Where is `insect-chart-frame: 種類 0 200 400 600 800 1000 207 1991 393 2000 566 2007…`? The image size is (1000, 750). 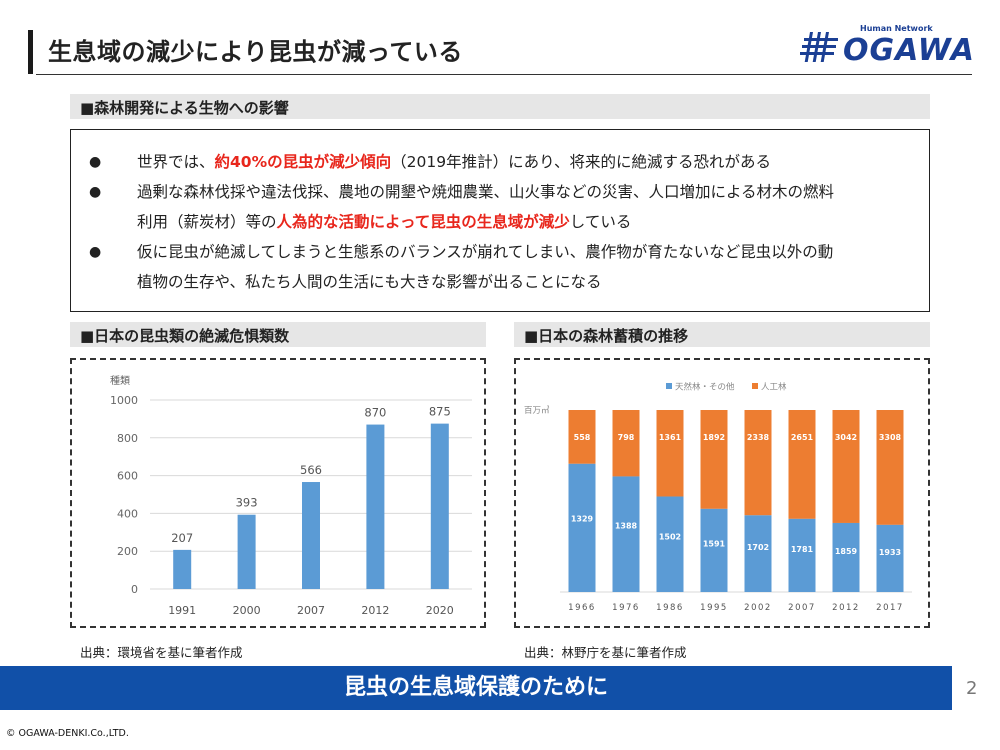 insect-chart-frame: 種類 0 200 400 600 800 1000 207 1991 393 2000 566 2007… is located at coordinates (278, 493).